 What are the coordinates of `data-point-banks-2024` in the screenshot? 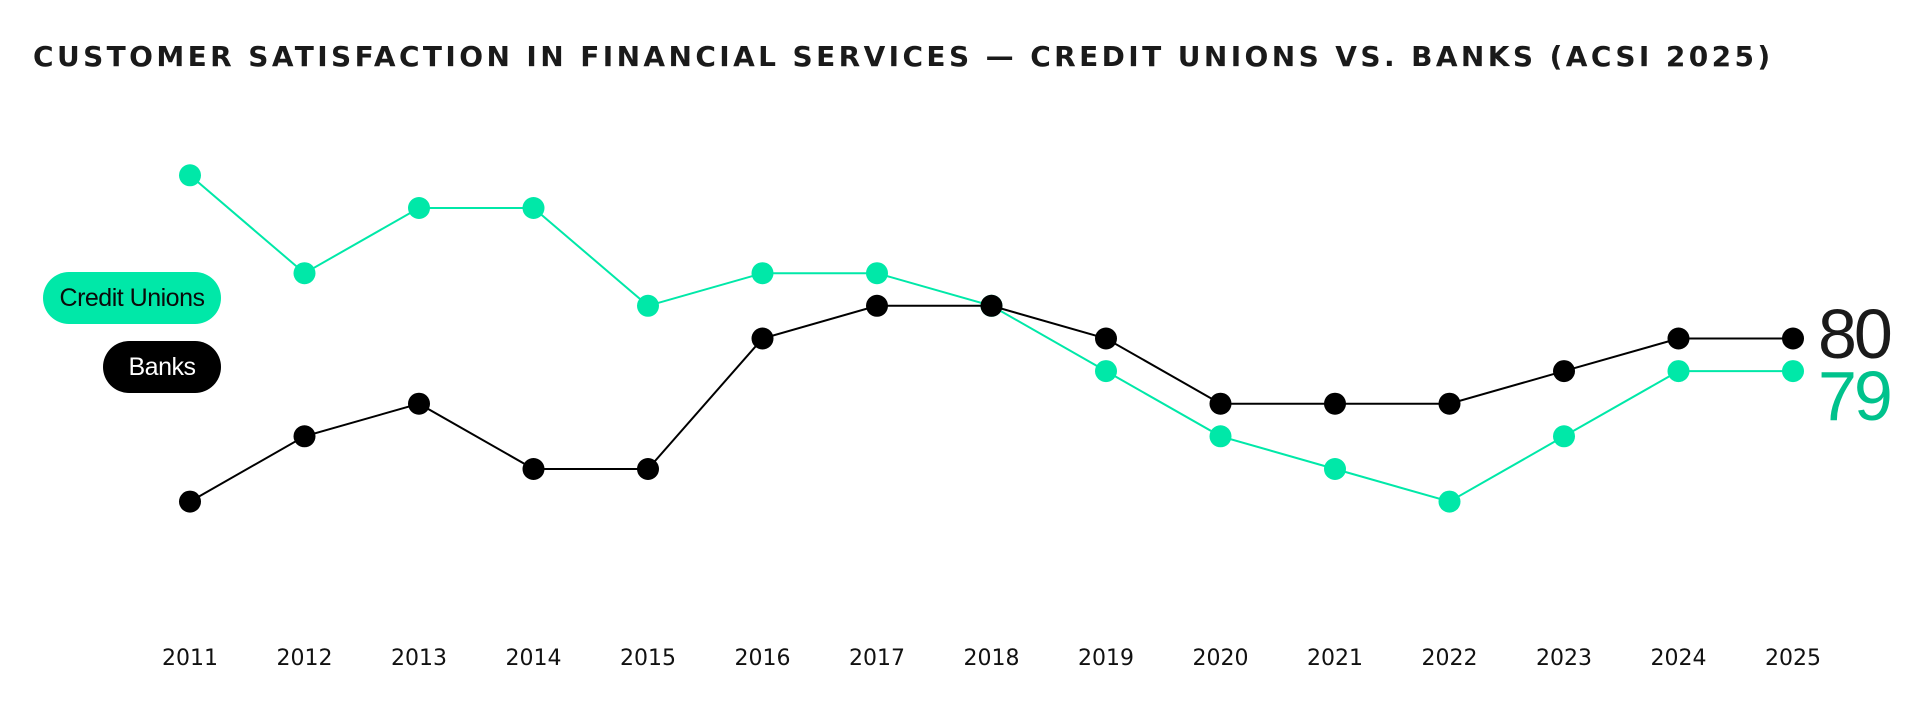 It's located at (1678, 338).